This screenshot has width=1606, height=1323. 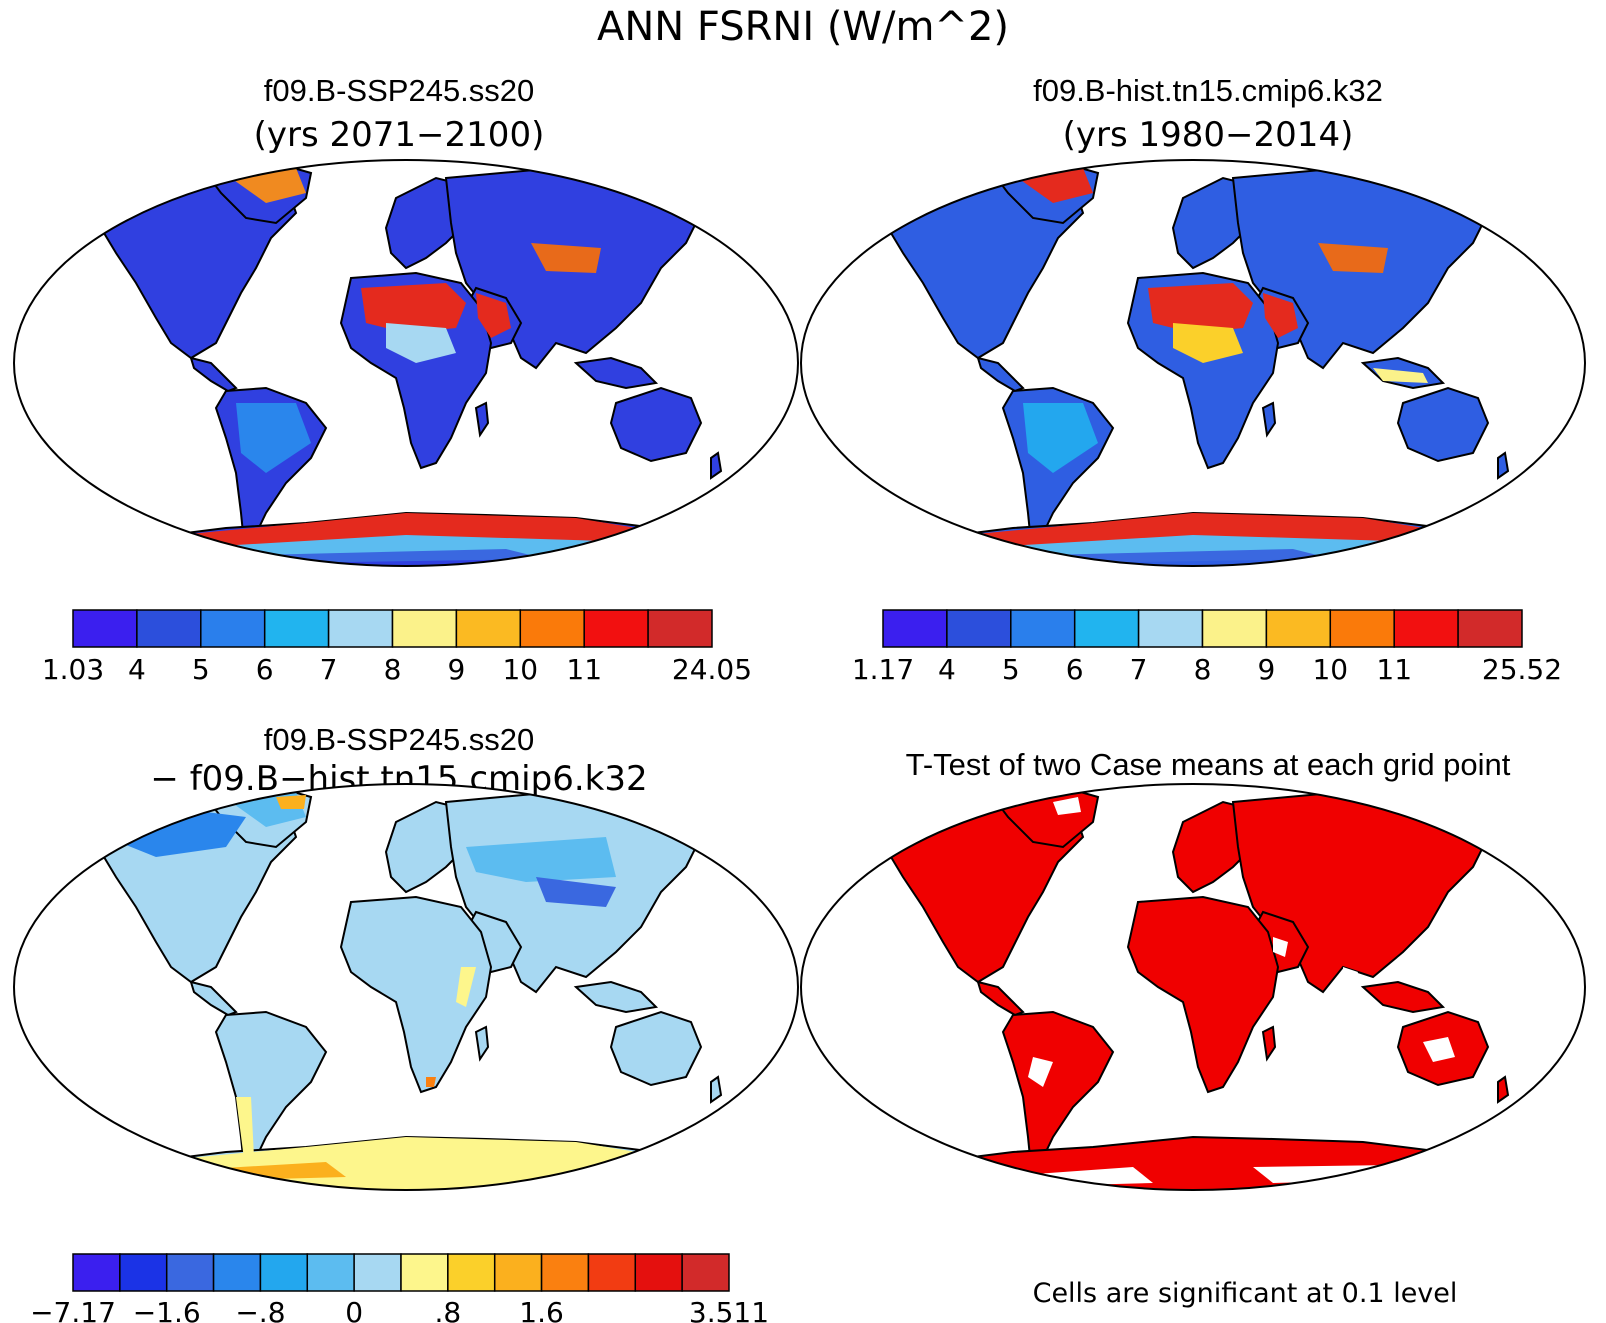 I want to click on case1-colorbar-label: 5, so click(x=201, y=669).